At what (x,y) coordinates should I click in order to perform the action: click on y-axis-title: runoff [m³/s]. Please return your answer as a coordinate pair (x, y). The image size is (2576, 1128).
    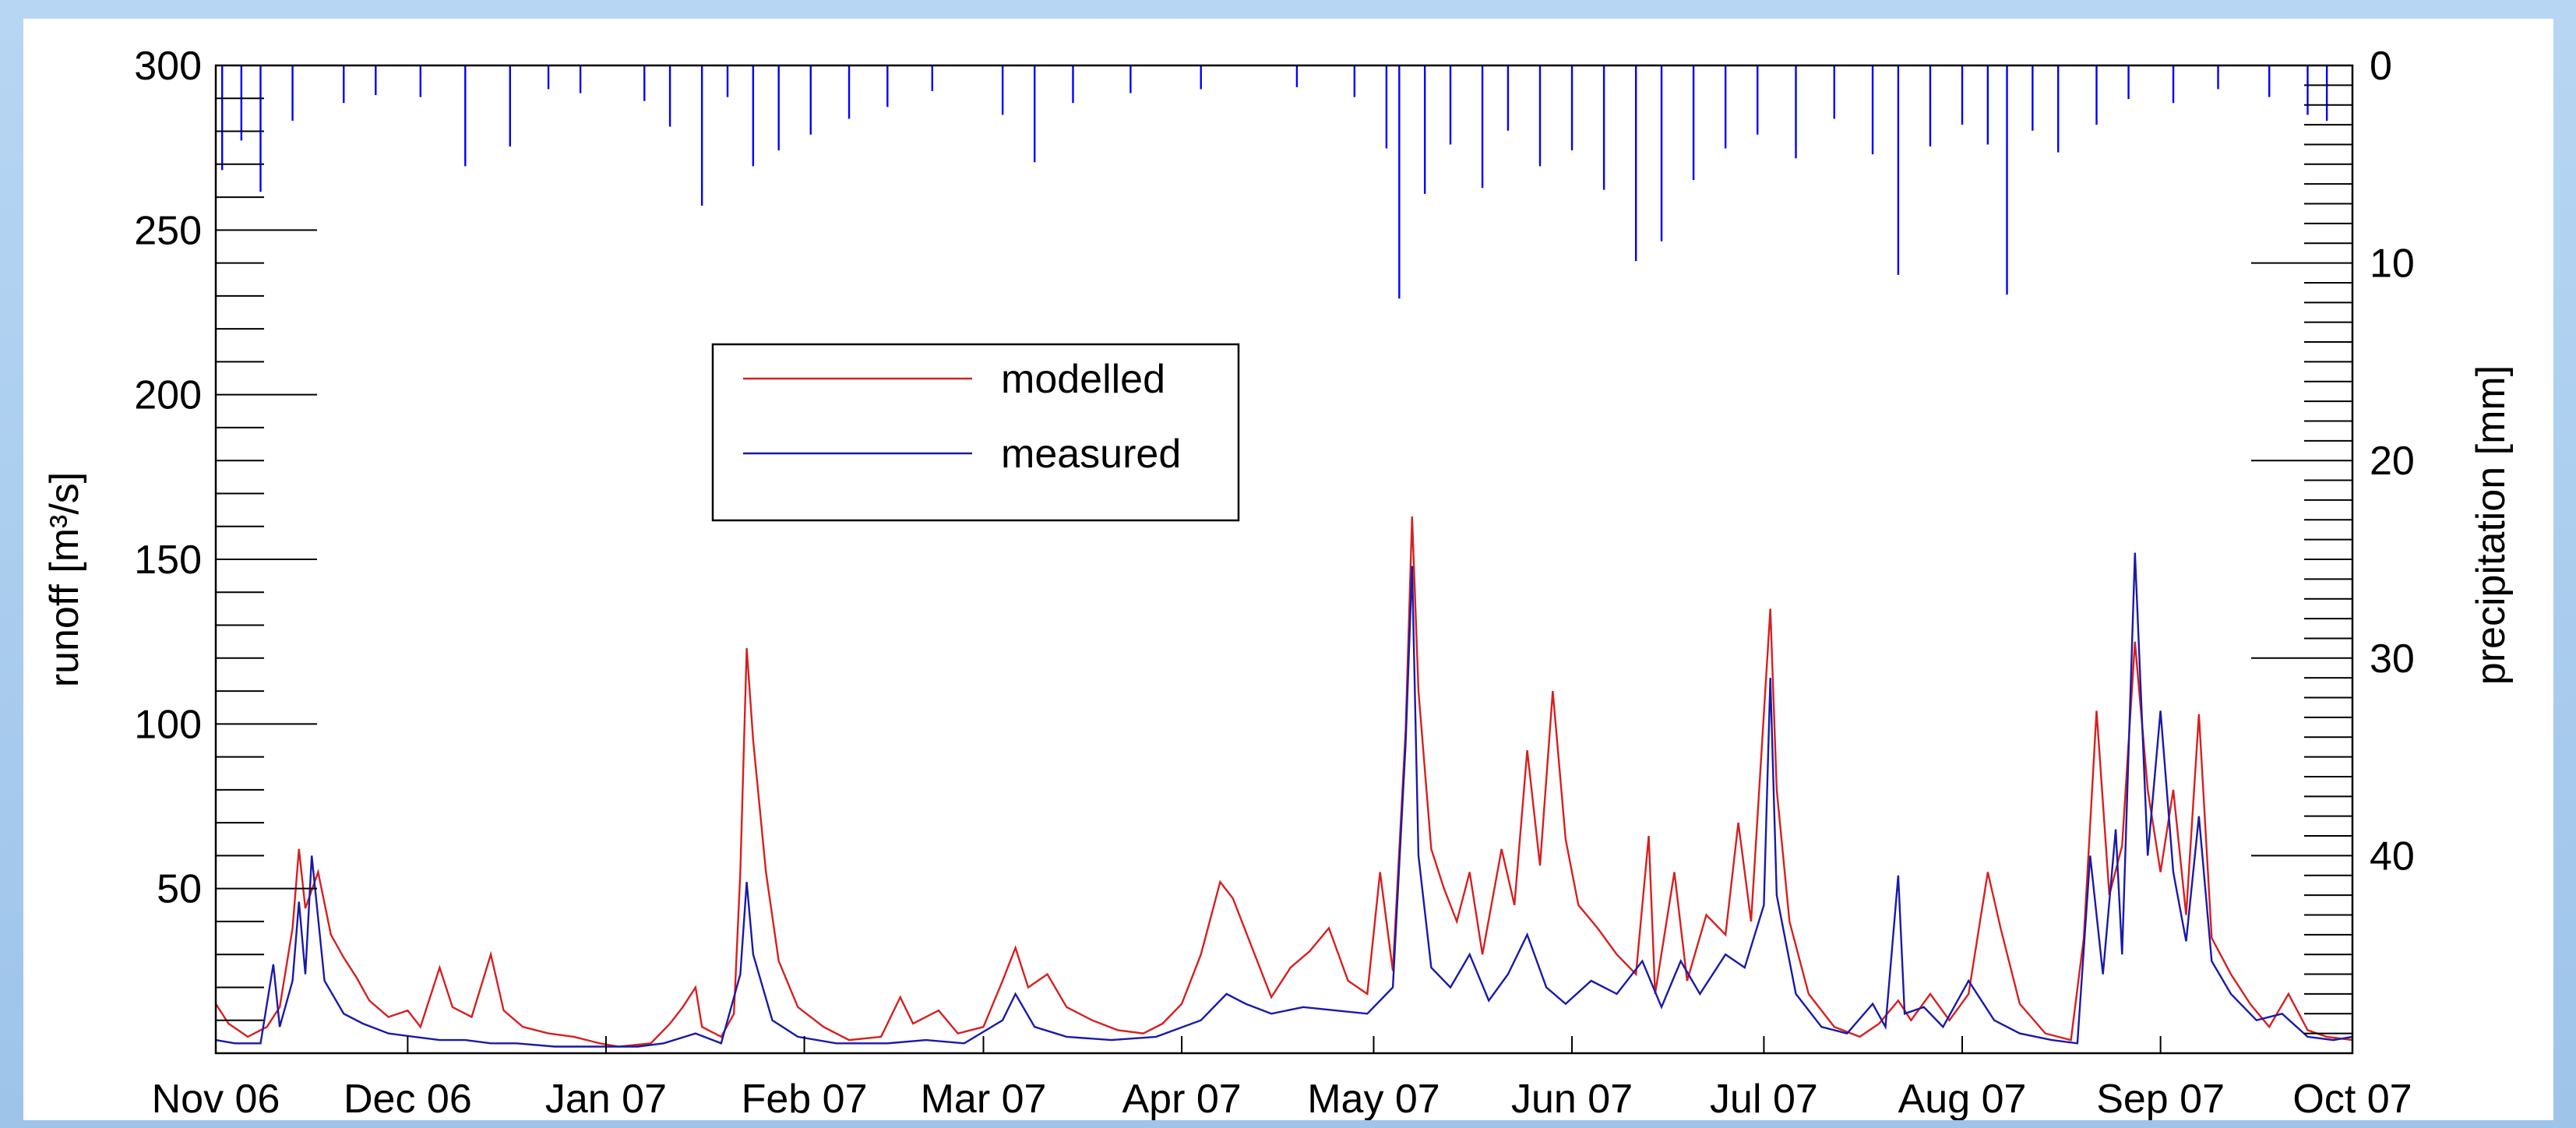
    Looking at the image, I should click on (64, 579).